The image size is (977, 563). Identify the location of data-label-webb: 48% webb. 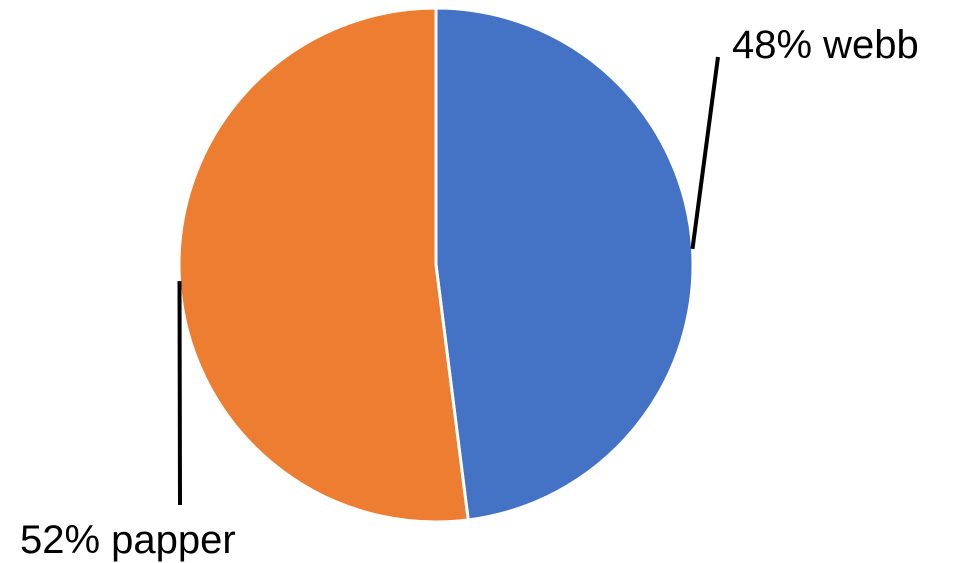
(825, 45).